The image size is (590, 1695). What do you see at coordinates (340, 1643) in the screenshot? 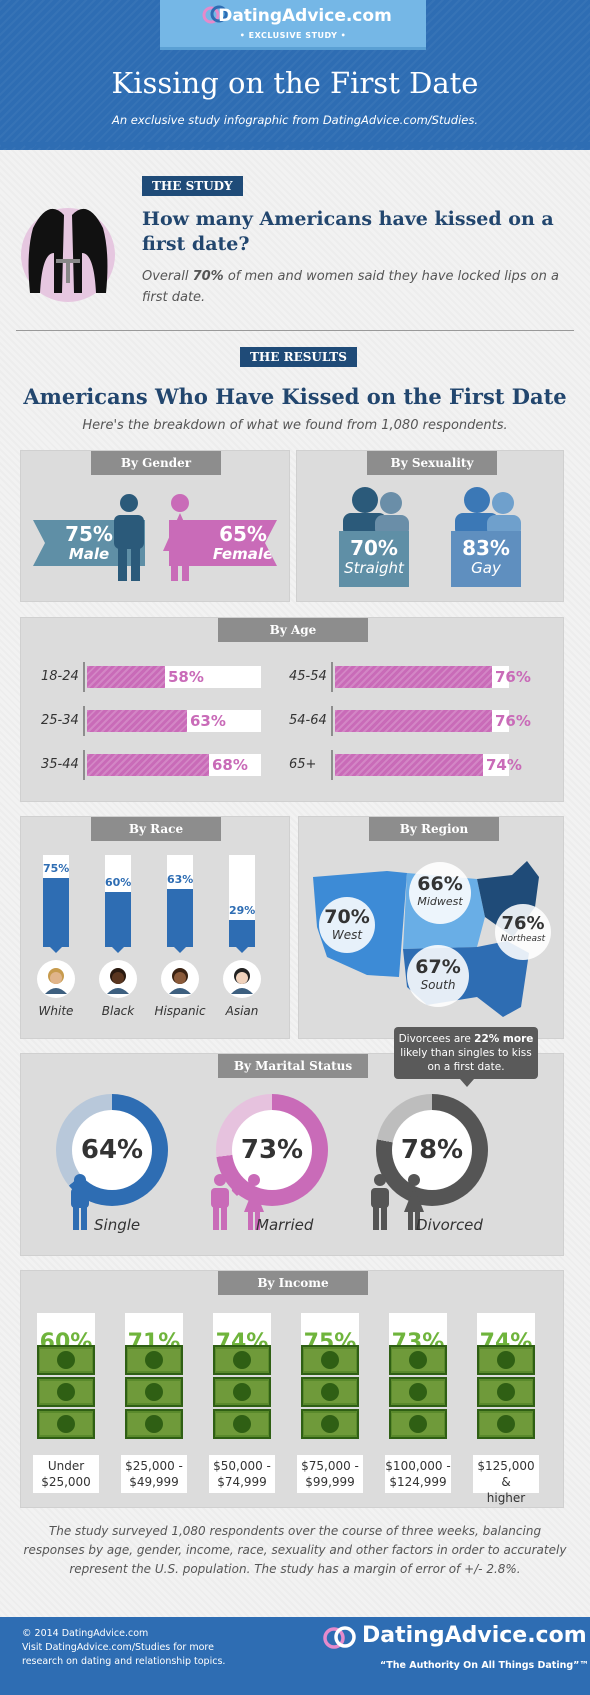
I see `footer-gender-symbols-icon` at bounding box center [340, 1643].